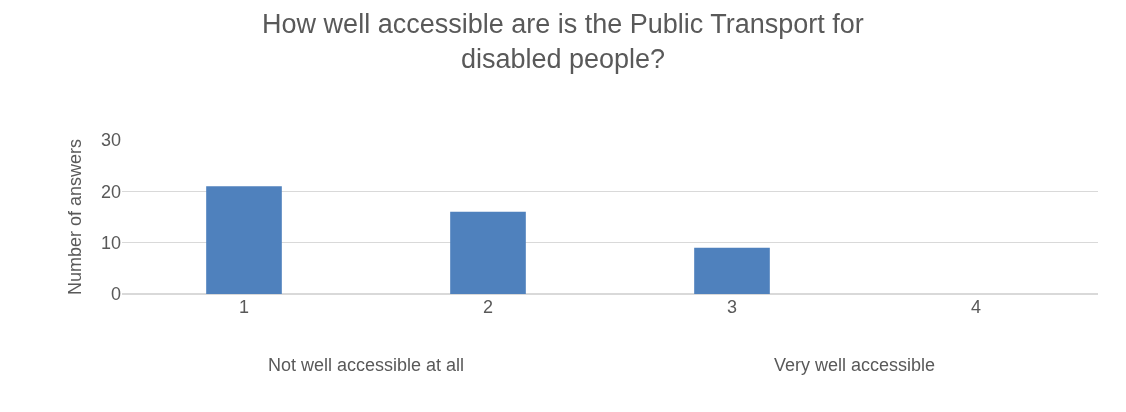 The height and width of the screenshot is (412, 1126). What do you see at coordinates (110, 140) in the screenshot?
I see `y-tick-label: 30` at bounding box center [110, 140].